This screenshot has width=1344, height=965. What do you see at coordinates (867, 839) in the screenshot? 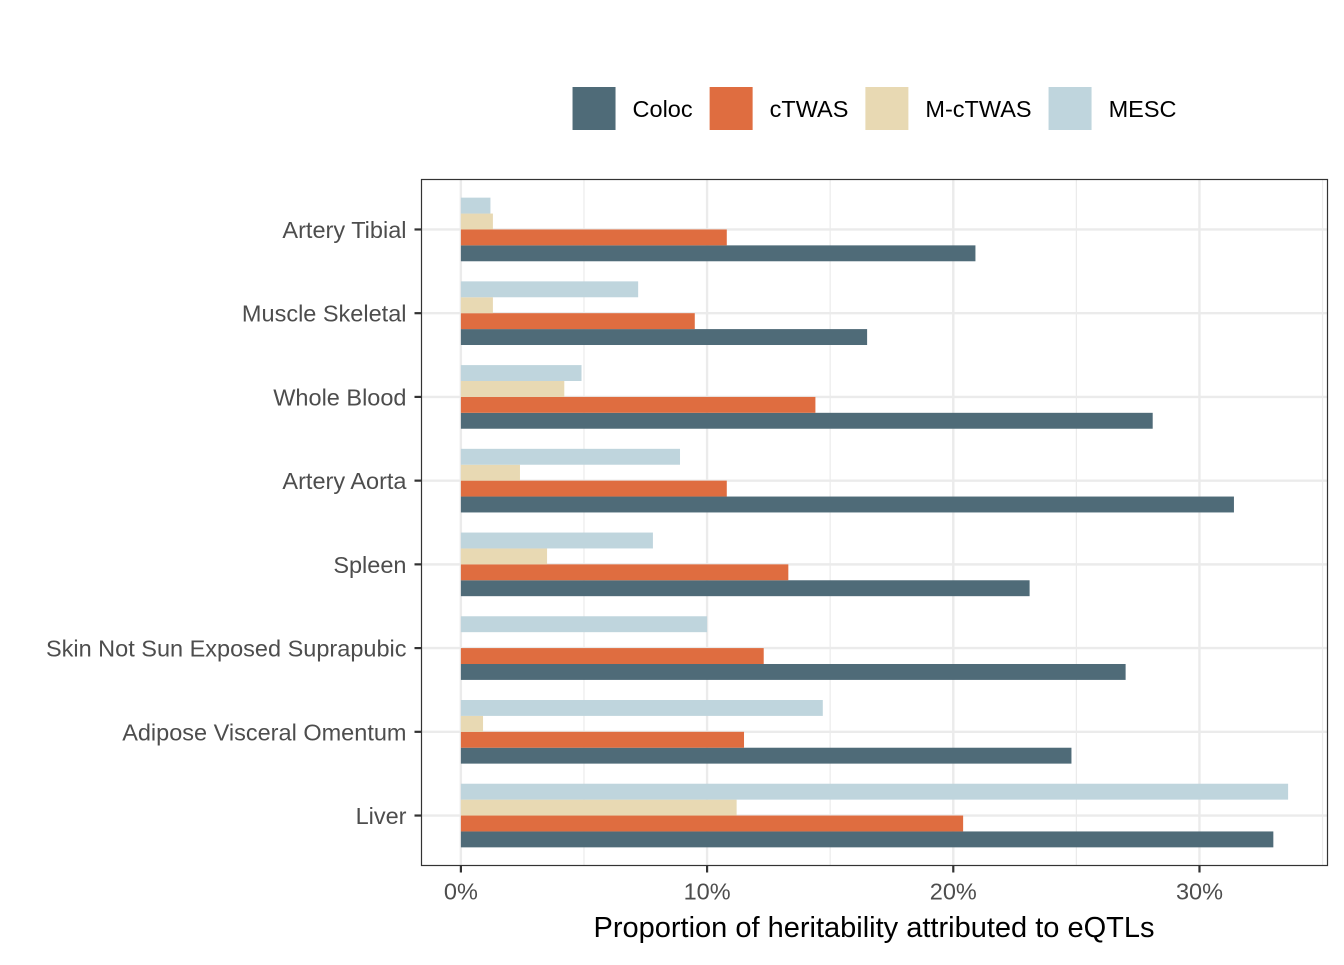
I see `bar-coloc-liver` at bounding box center [867, 839].